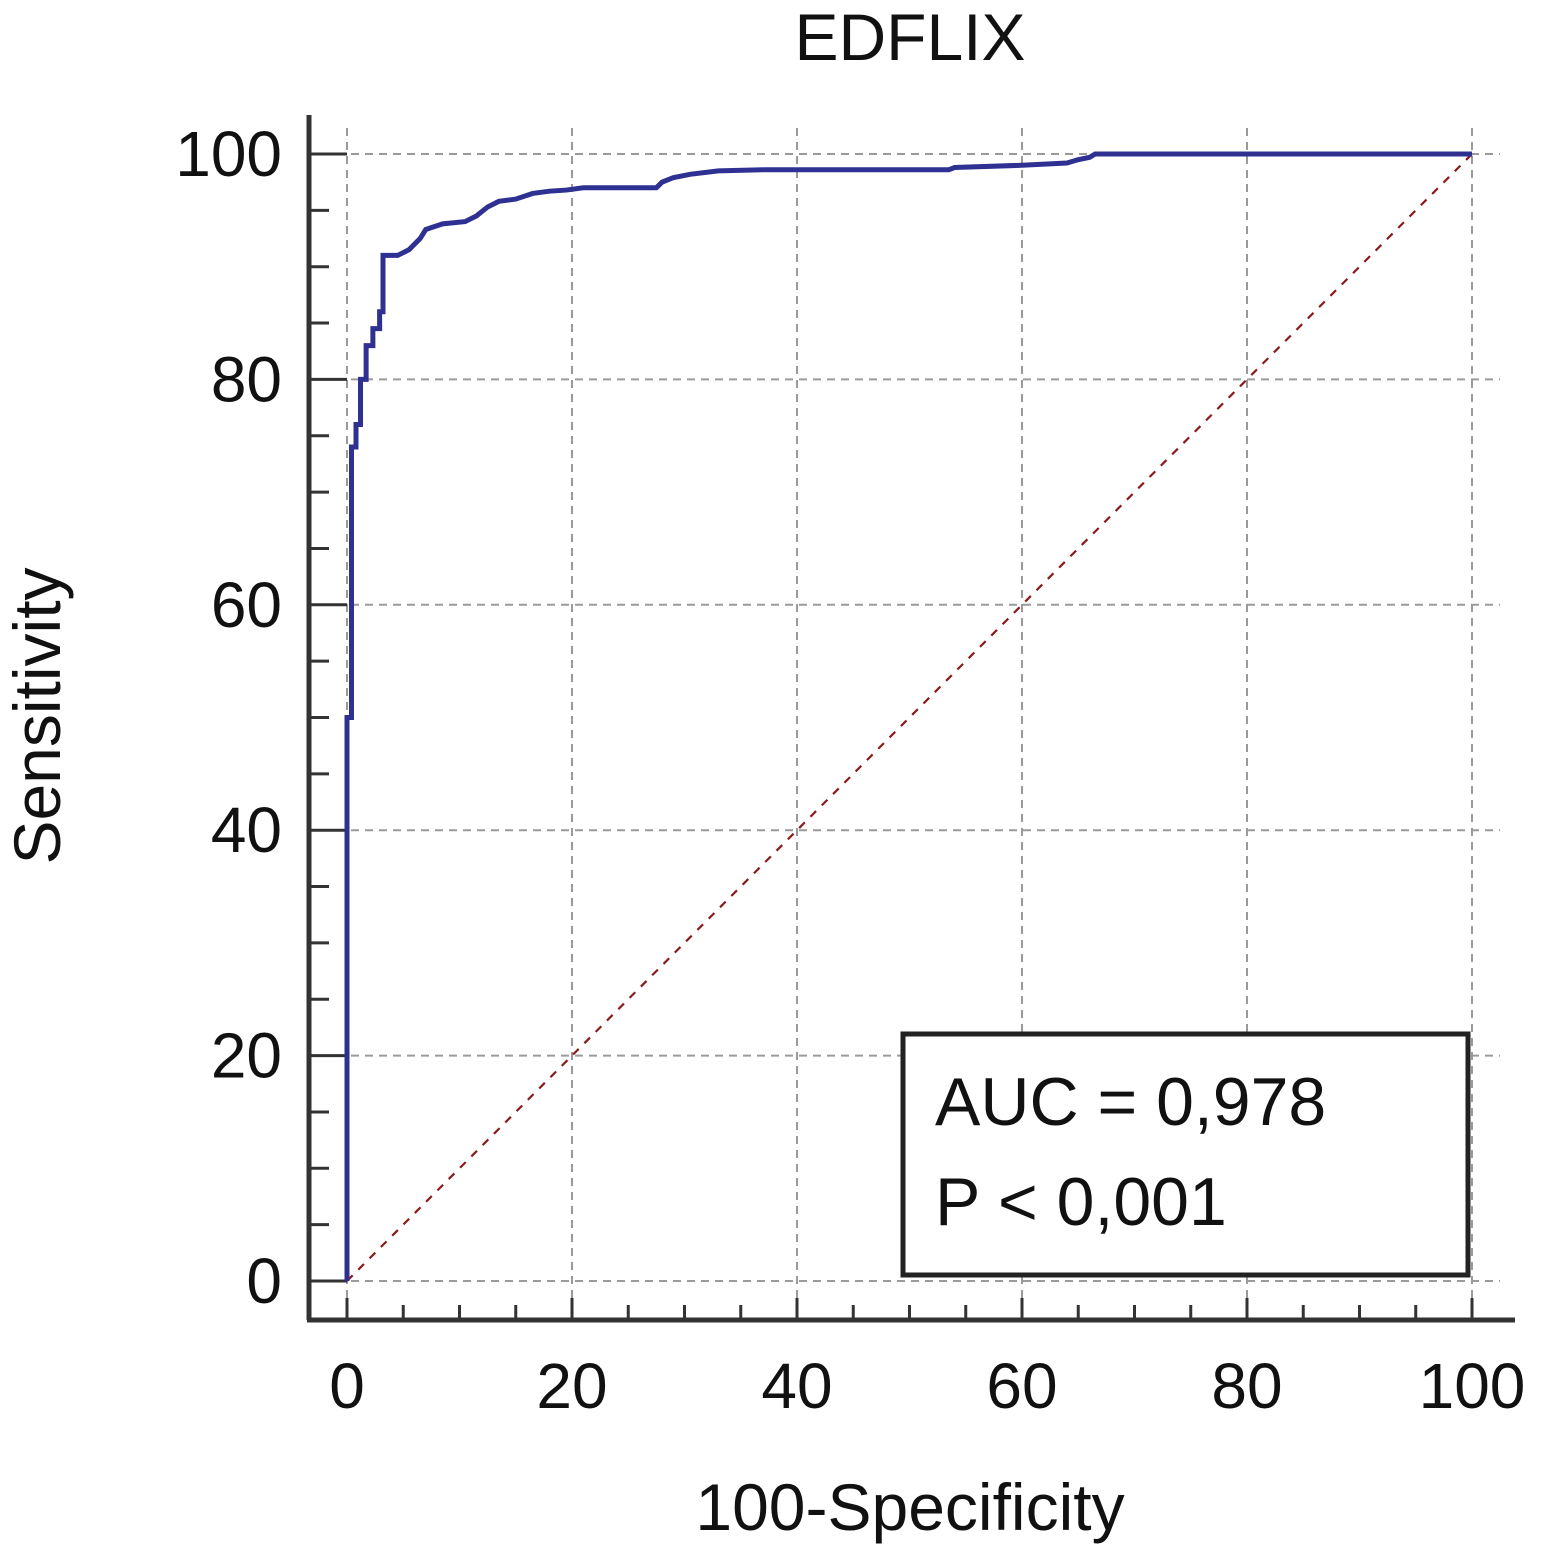 The width and height of the screenshot is (1544, 1560). I want to click on x-tick-label-2: 40, so click(796, 1386).